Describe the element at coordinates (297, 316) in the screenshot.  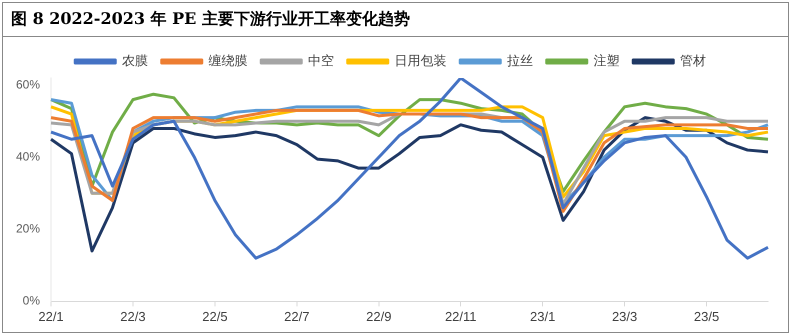
I see `x-tick-label: 22/7` at that location.